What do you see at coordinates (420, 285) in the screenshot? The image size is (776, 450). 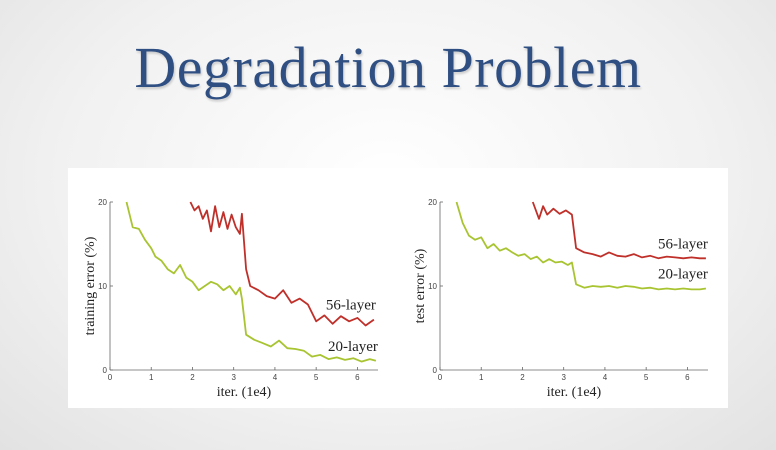 I see `y-axis-label: test error (%)` at bounding box center [420, 285].